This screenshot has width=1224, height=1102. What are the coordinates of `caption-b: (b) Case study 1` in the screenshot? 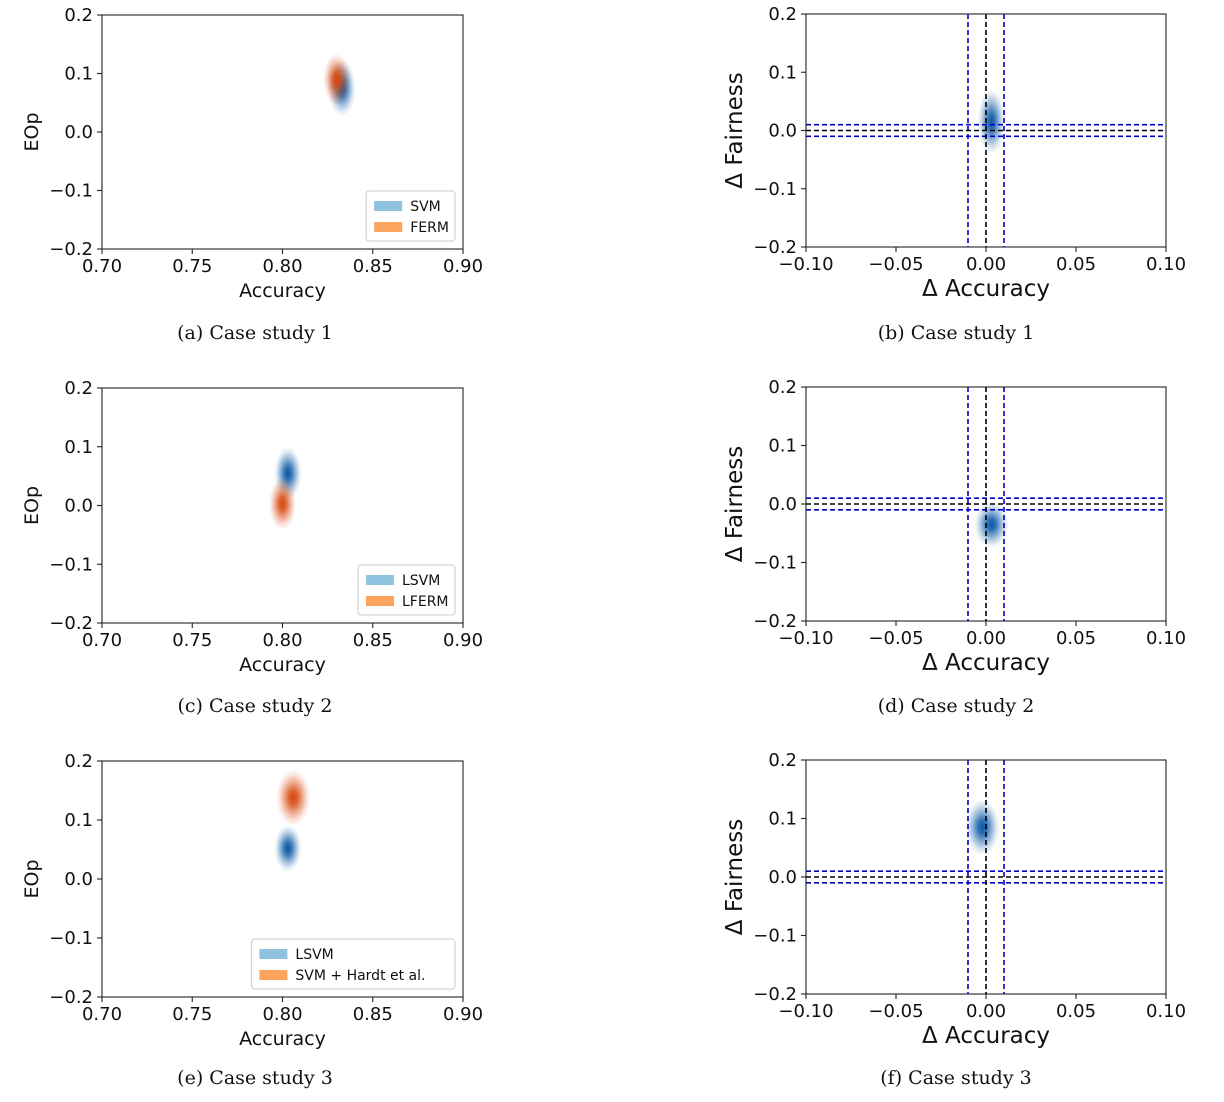 It's located at (956, 333).